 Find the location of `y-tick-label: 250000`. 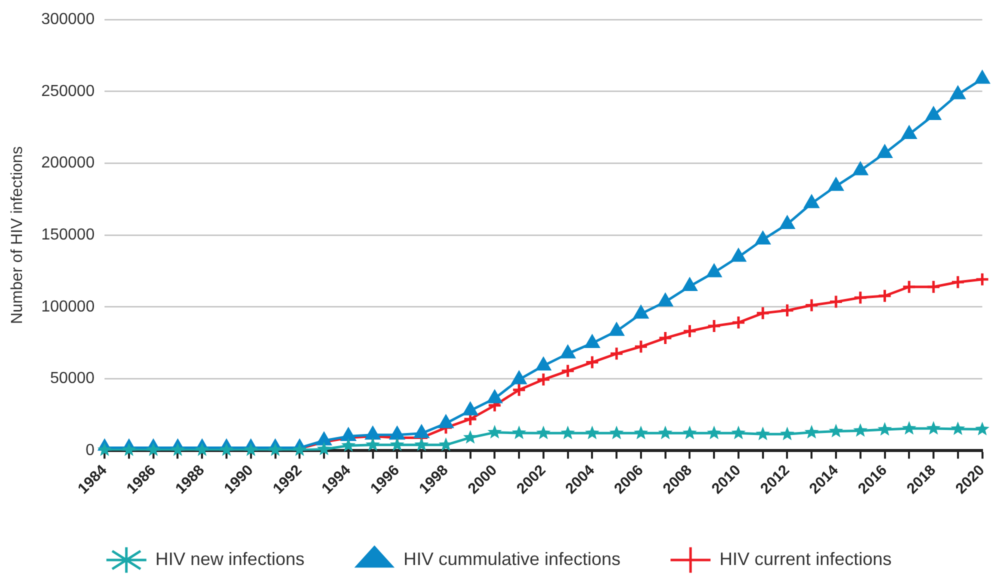

y-tick-label: 250000 is located at coordinates (68, 91).